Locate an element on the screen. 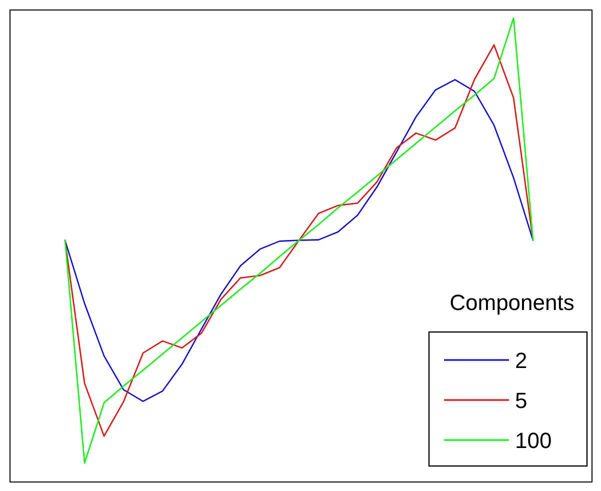 Image resolution: width=601 pixels, height=491 pixels. legend-title: Components is located at coordinates (512, 302).